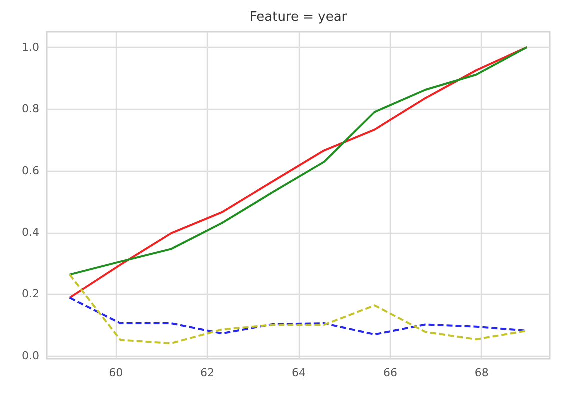 This screenshot has height=398, width=579. What do you see at coordinates (299, 17) in the screenshot?
I see `chart-title: Feature = year` at bounding box center [299, 17].